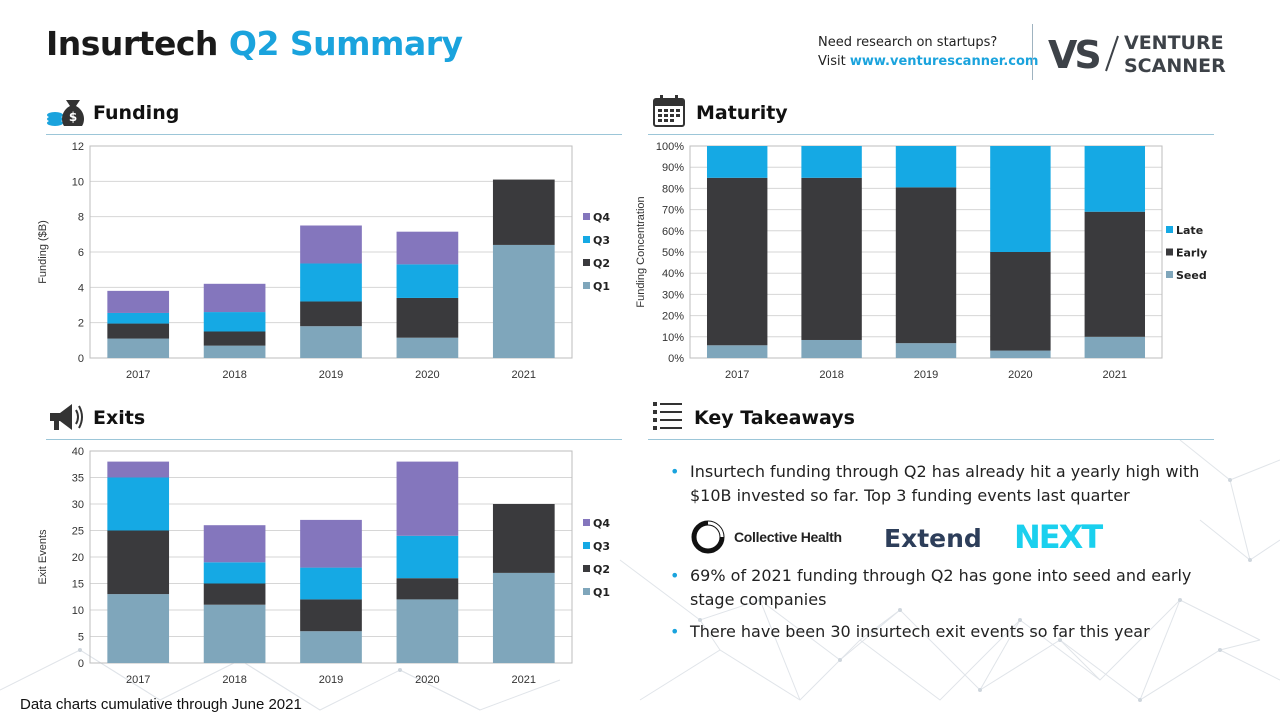 The height and width of the screenshot is (720, 1280). I want to click on funding-heading: Funding, so click(136, 113).